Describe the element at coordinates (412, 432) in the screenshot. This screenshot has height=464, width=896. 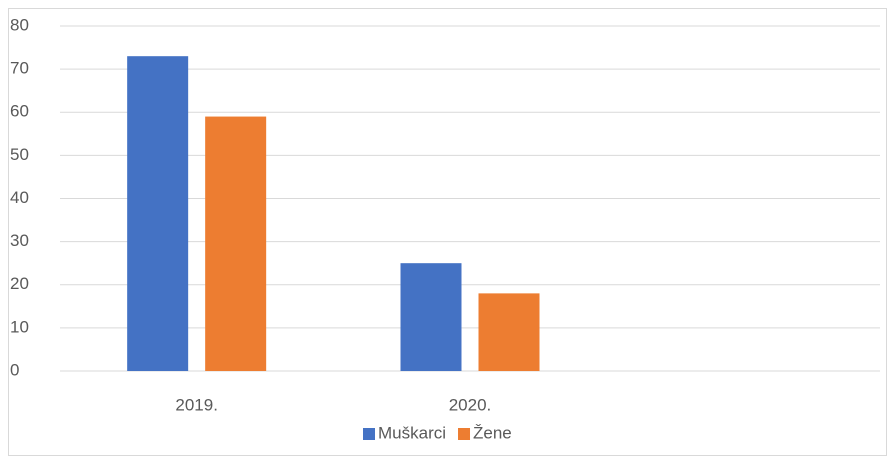
I see `legend-label: Muškarci` at that location.